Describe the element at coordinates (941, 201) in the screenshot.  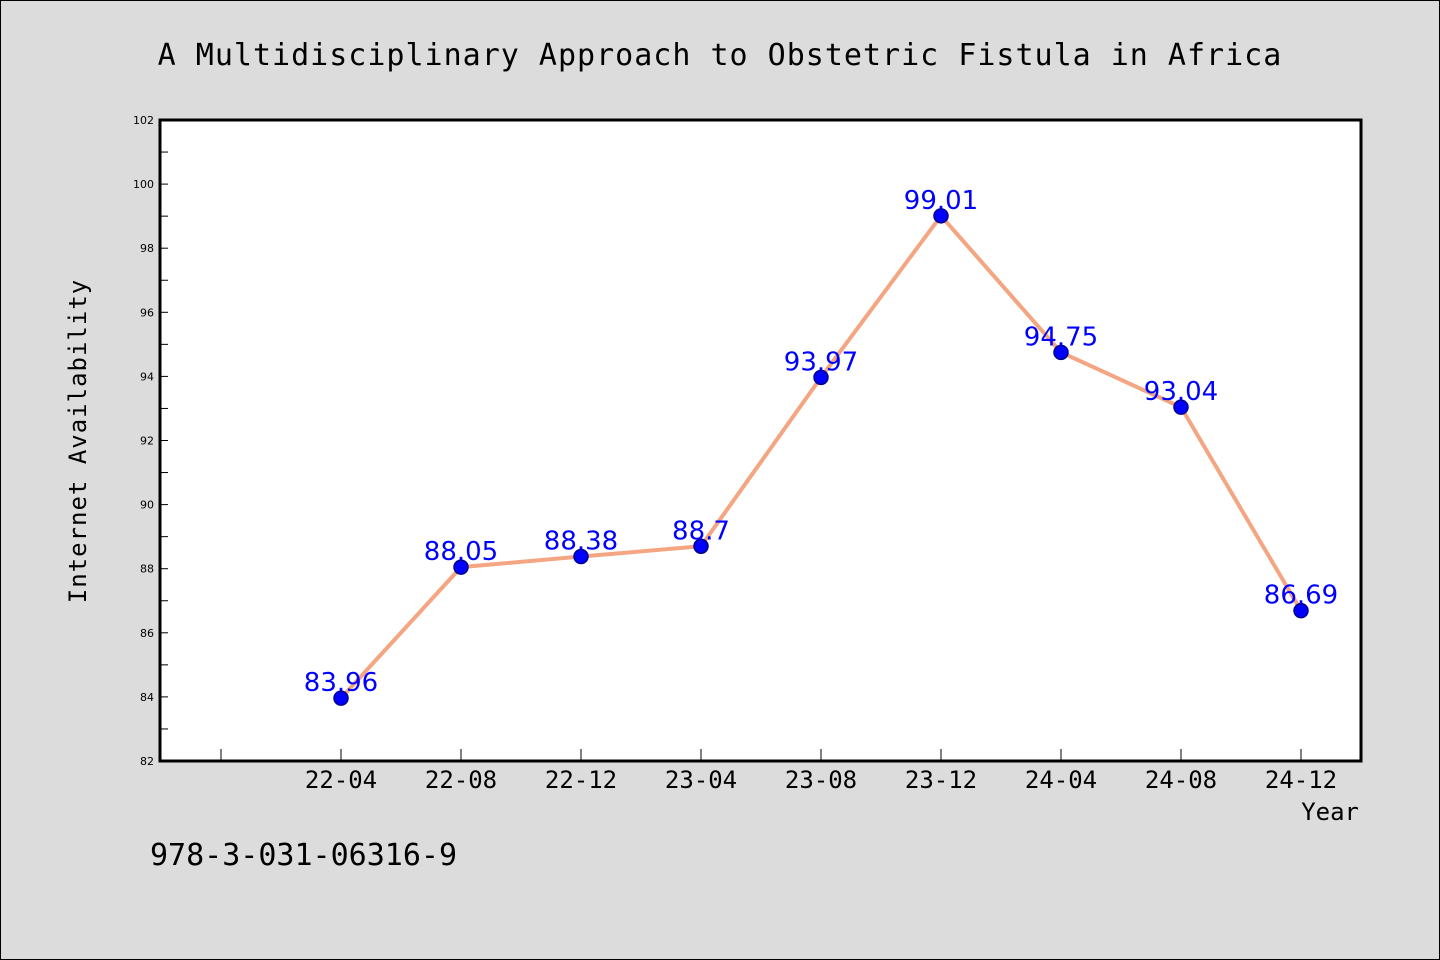
I see `data-label: 99.01` at that location.